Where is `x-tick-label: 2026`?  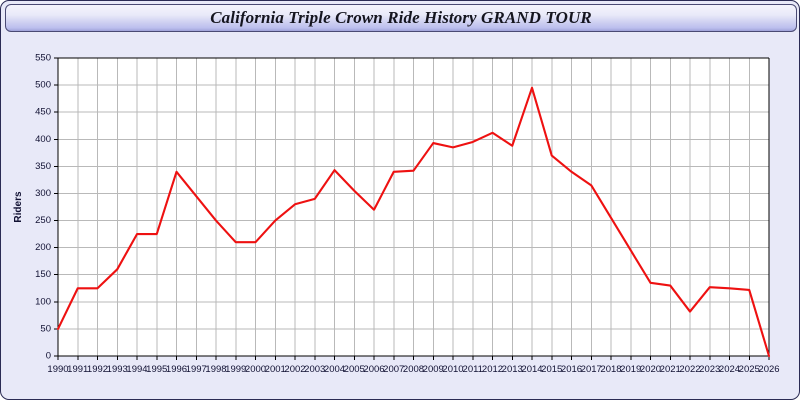 x-tick-label: 2026 is located at coordinates (768, 369).